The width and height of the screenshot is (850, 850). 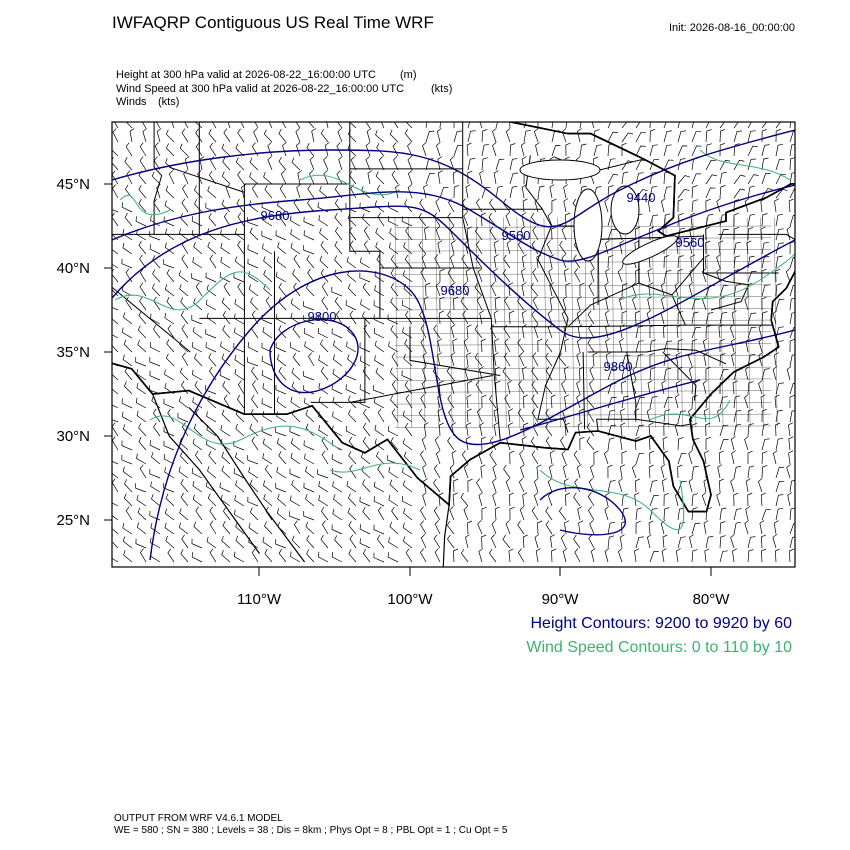 What do you see at coordinates (455, 290) in the screenshot?
I see `height-contour-label: 9680` at bounding box center [455, 290].